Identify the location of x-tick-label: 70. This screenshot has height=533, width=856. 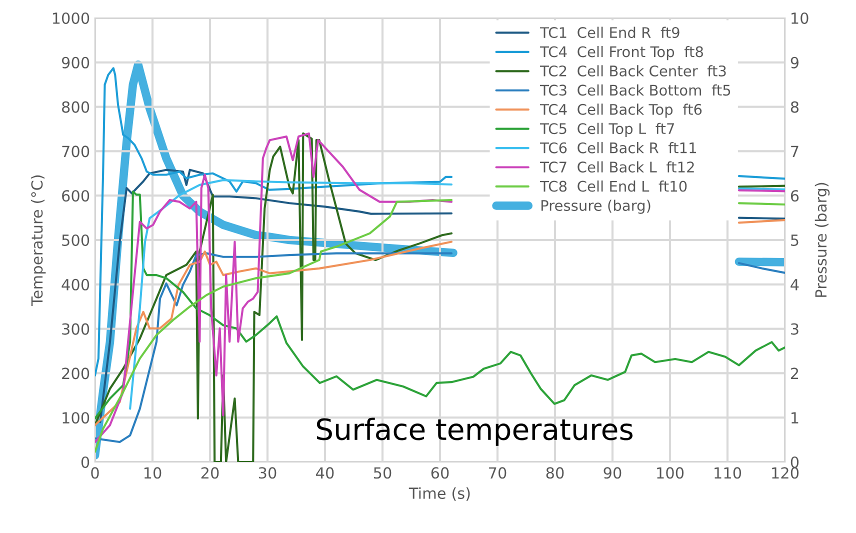
(497, 473).